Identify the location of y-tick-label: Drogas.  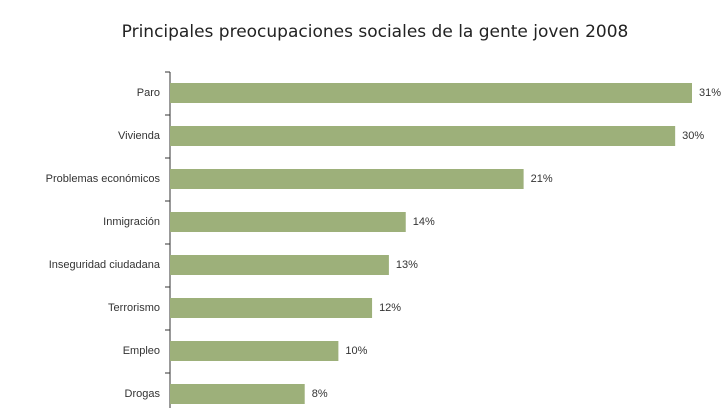
(143, 394).